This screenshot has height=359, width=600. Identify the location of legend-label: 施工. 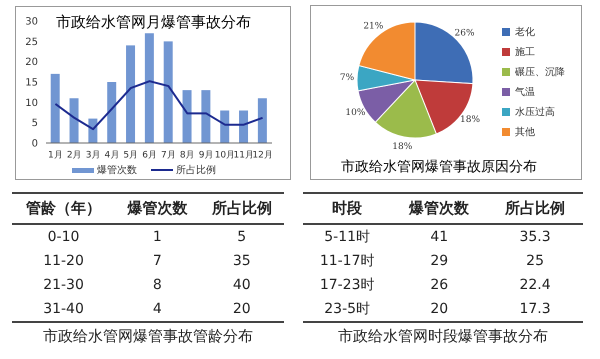
(525, 52).